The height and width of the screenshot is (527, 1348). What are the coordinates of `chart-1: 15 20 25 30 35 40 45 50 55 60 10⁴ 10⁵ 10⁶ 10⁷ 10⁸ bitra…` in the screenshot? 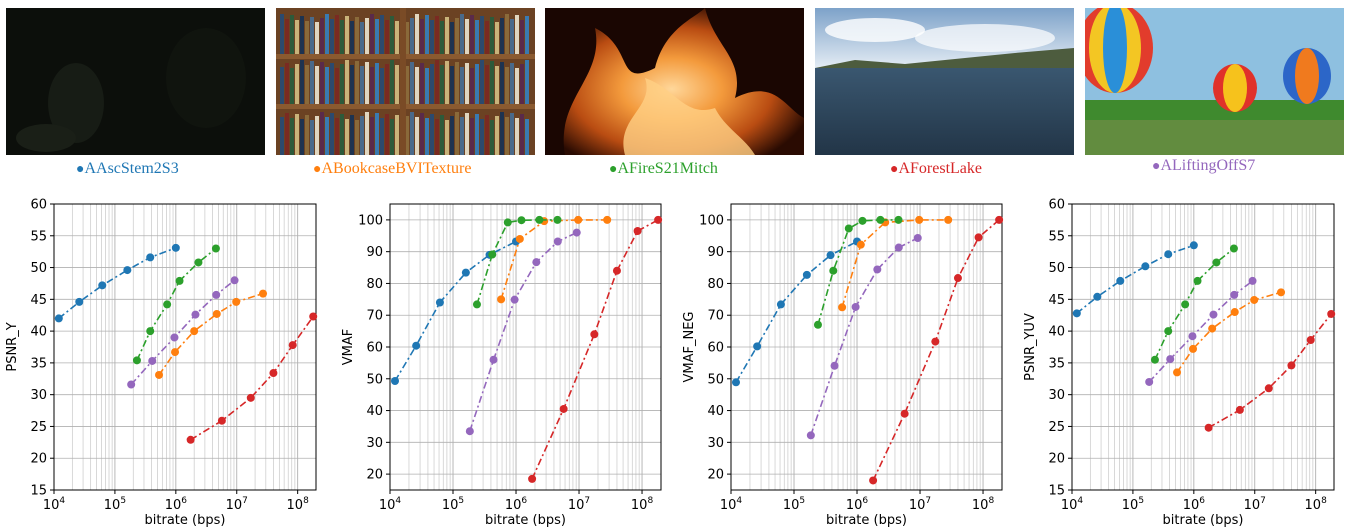 It's located at (161, 362).